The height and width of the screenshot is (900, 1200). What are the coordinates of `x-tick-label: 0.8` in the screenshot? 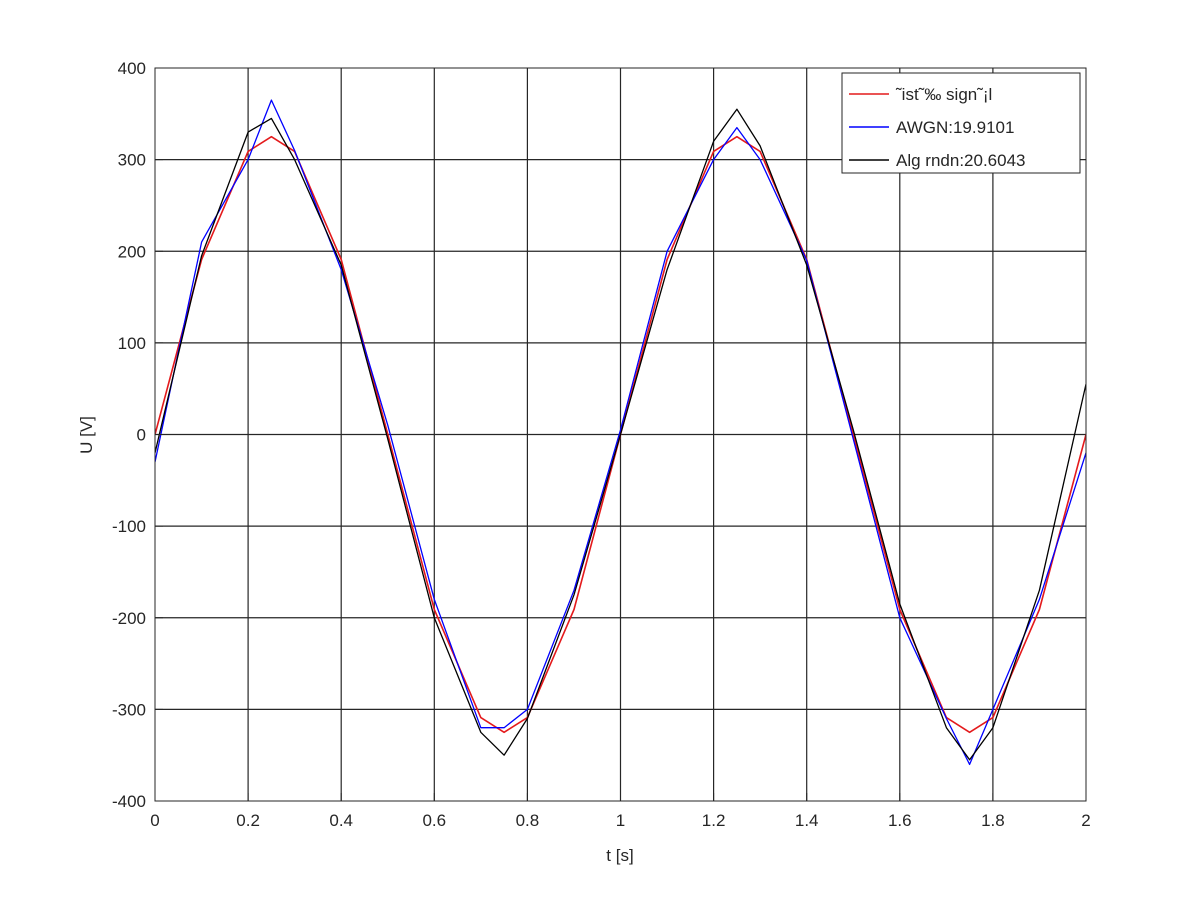 It's located at (528, 820).